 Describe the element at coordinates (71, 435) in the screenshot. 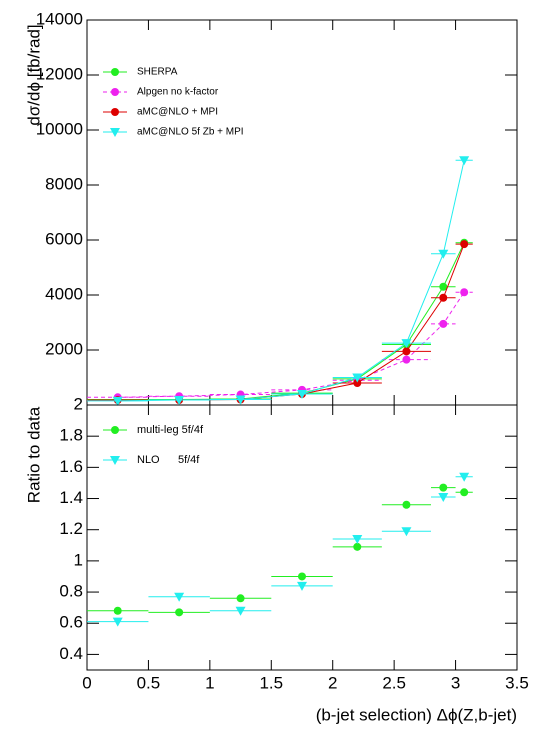

I see `y-tick-label: 1.8` at that location.